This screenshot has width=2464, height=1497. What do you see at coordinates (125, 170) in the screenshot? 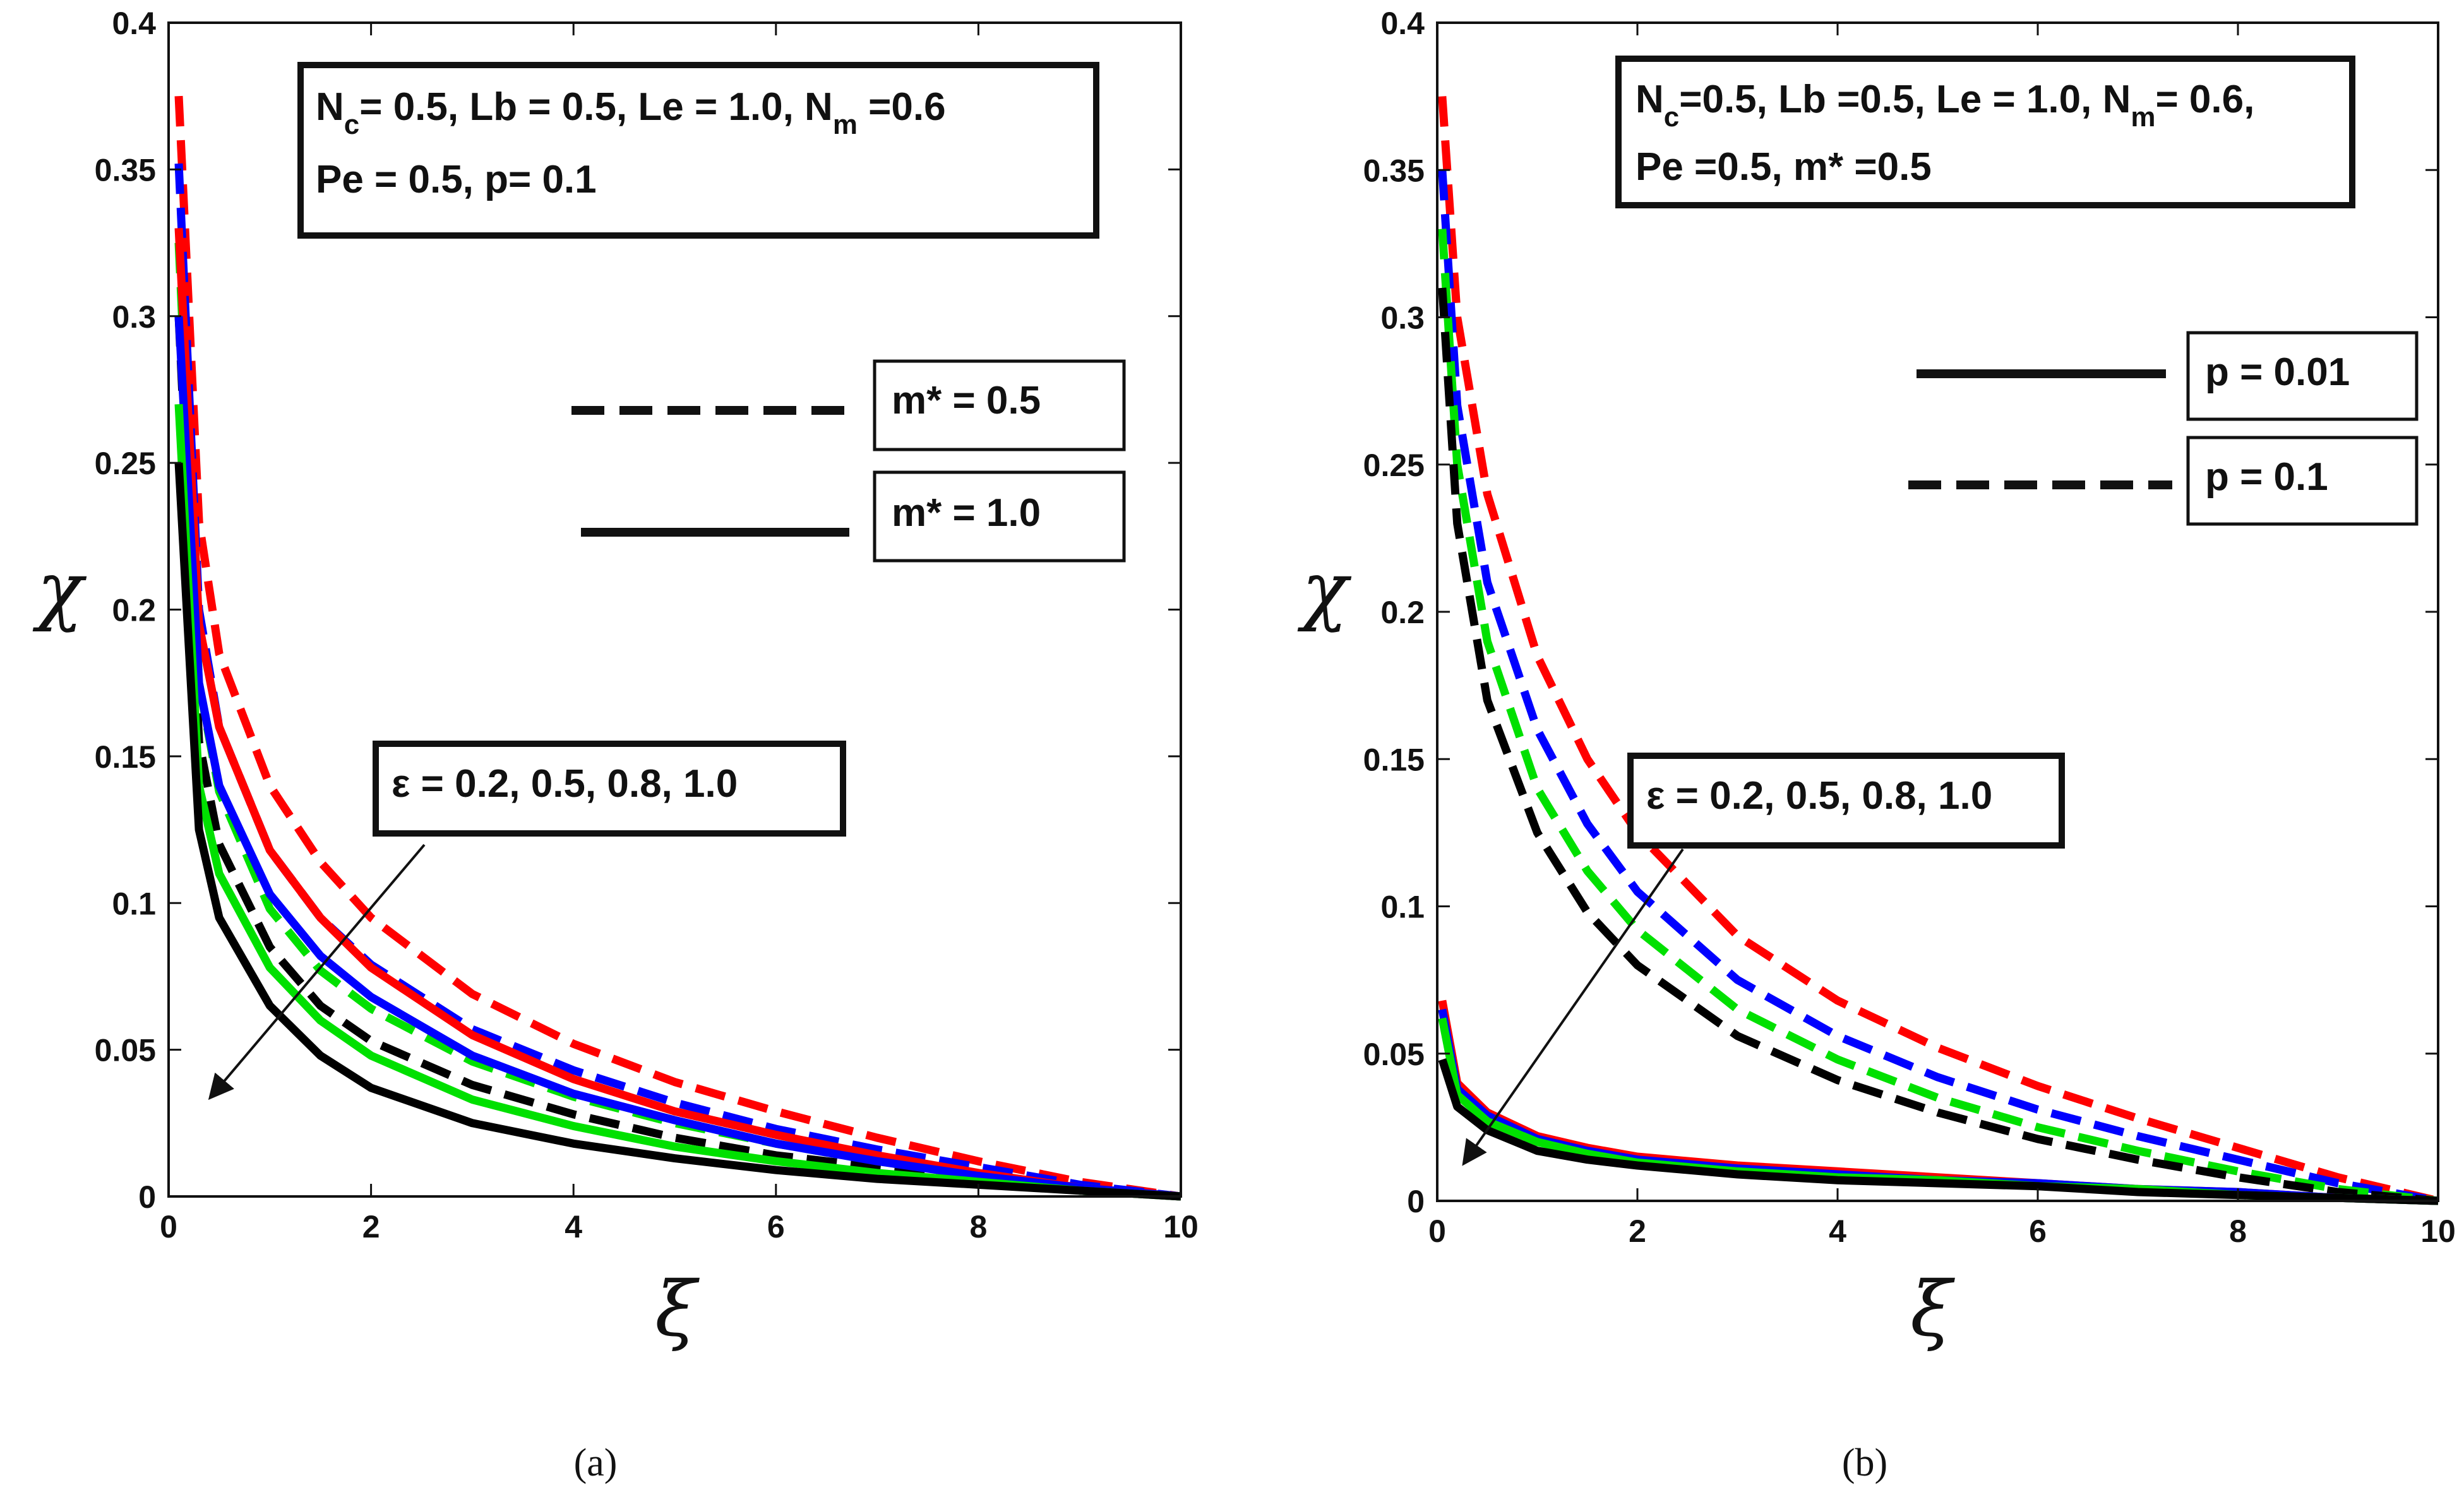
I see `panel-a-y-tick-label: 0.35` at bounding box center [125, 170].